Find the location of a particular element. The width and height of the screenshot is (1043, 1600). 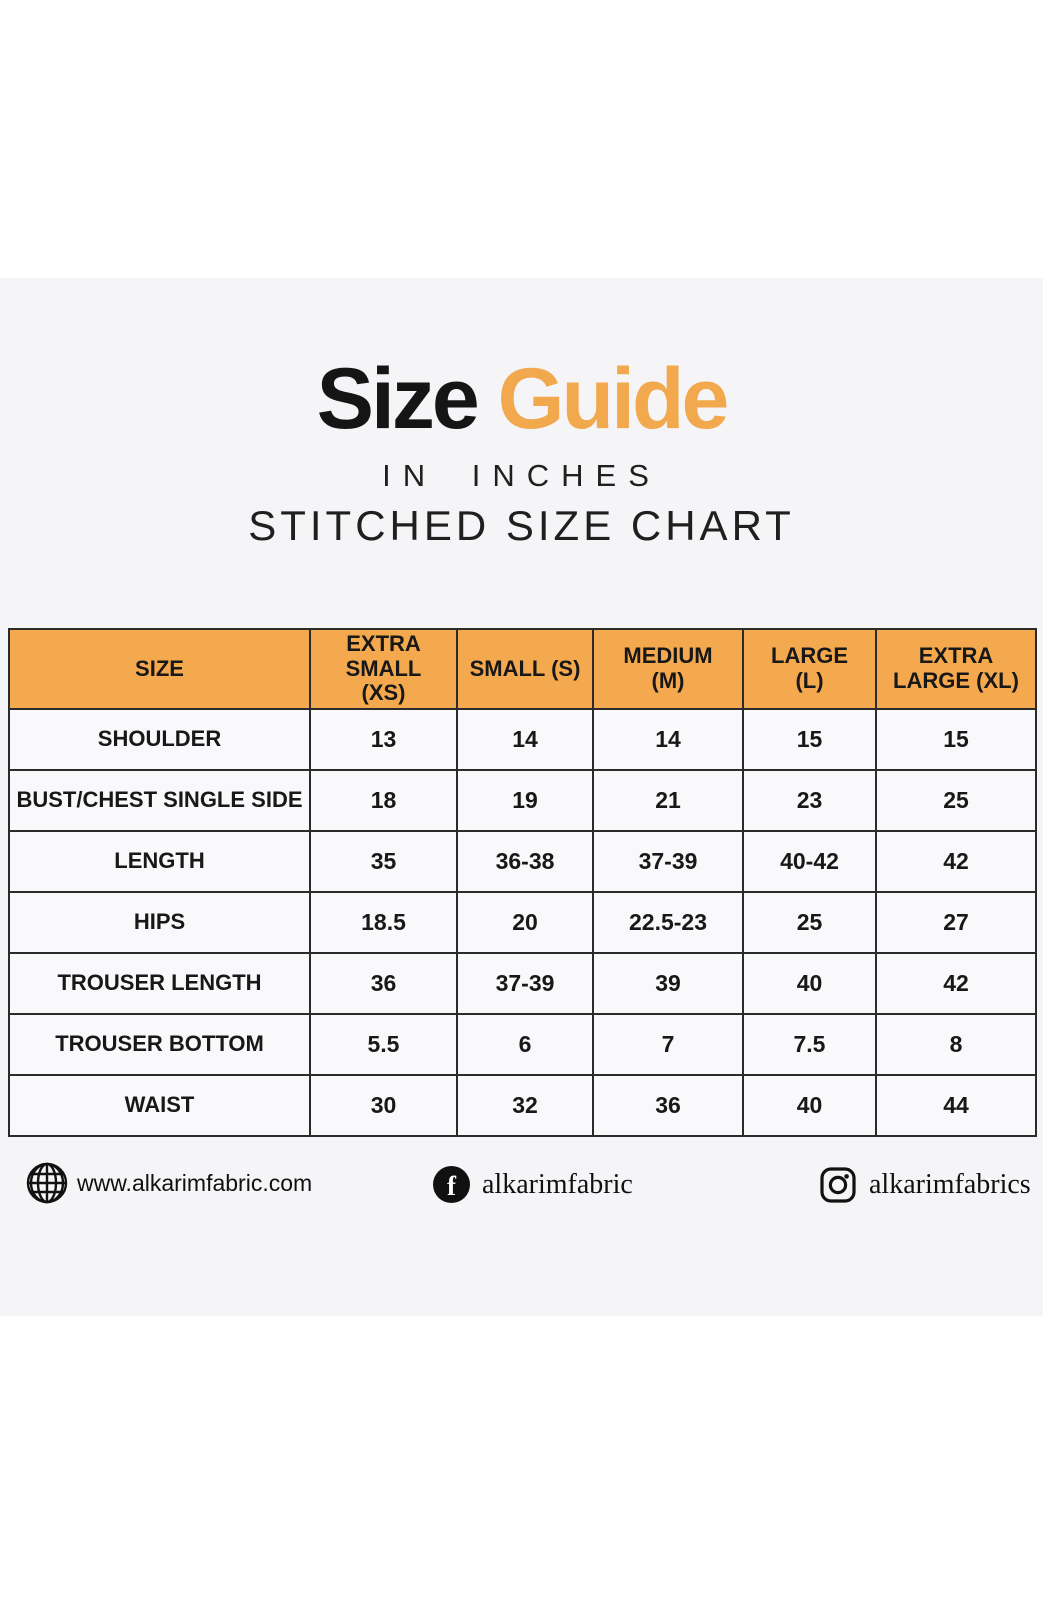

footer-instagram: alkarimfabrics is located at coordinates (925, 1185).